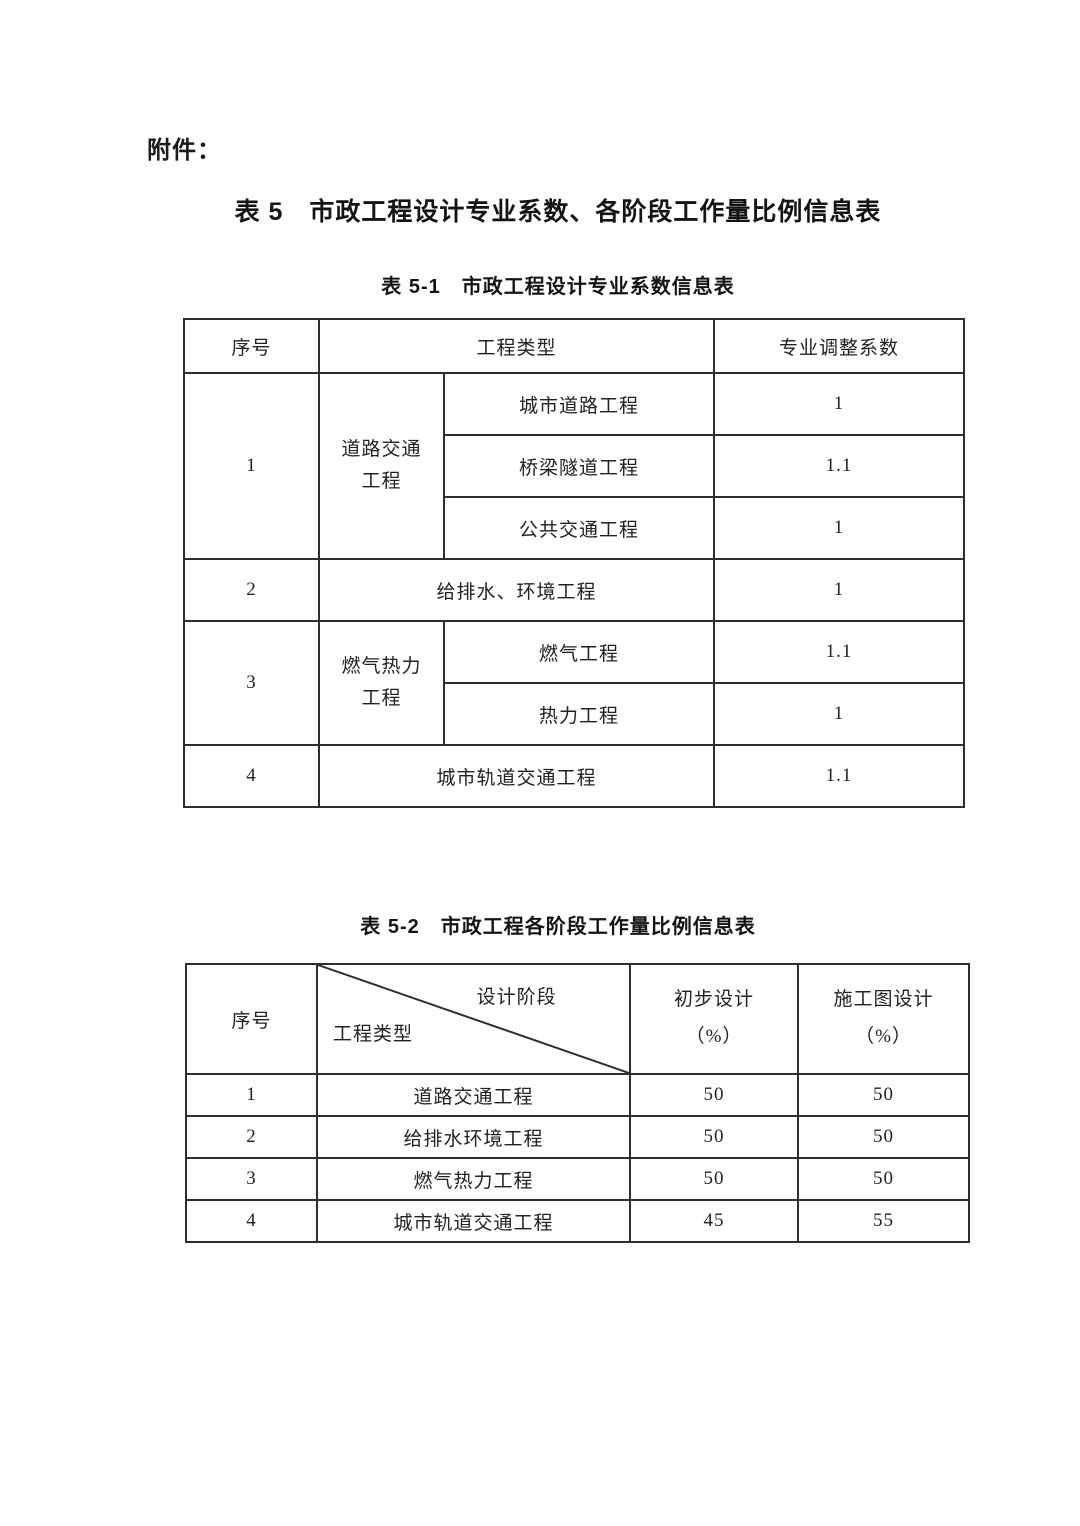 This screenshot has width=1080, height=1526. What do you see at coordinates (516, 590) in the screenshot?
I see `cell-row2-name: 给排水、环境工程` at bounding box center [516, 590].